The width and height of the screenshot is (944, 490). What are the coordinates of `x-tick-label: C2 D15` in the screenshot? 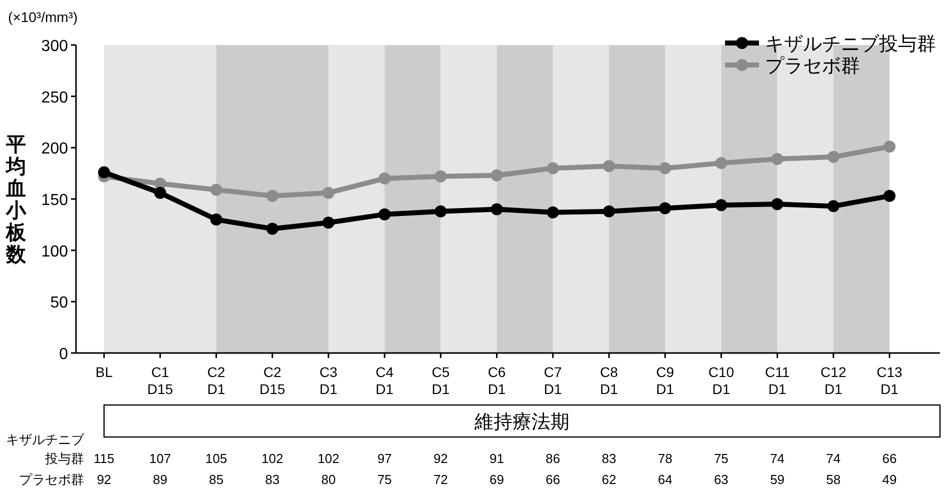 It's located at (273, 380).